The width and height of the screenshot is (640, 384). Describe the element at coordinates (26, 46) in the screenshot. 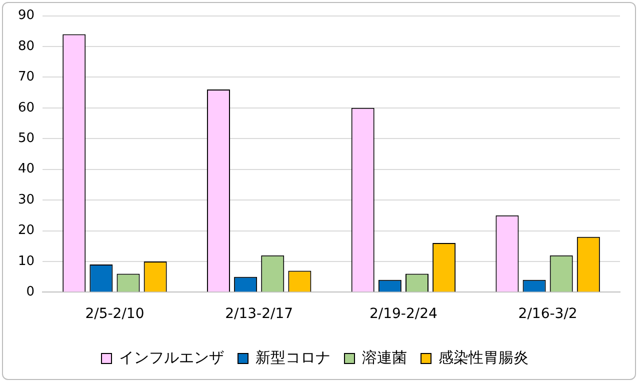

I see `y-tick-label: 80` at that location.